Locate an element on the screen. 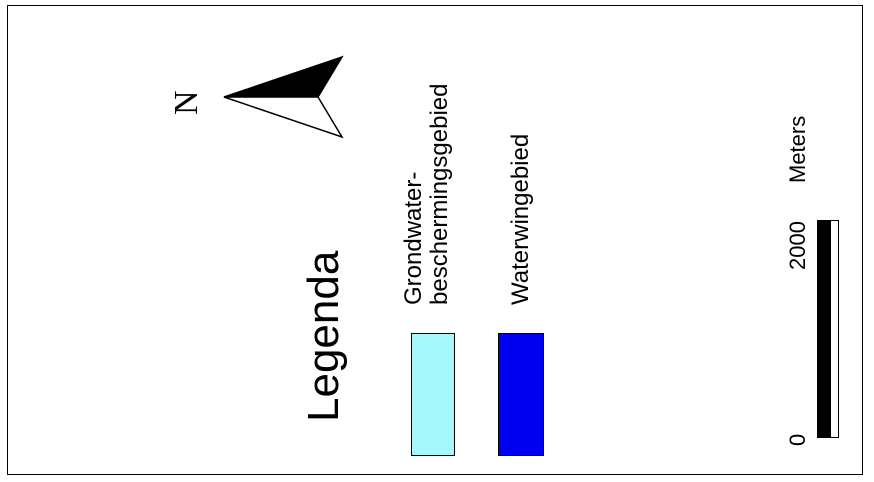 This screenshot has height=482, width=874. scale-bar-start-label: 0 is located at coordinates (797, 439).